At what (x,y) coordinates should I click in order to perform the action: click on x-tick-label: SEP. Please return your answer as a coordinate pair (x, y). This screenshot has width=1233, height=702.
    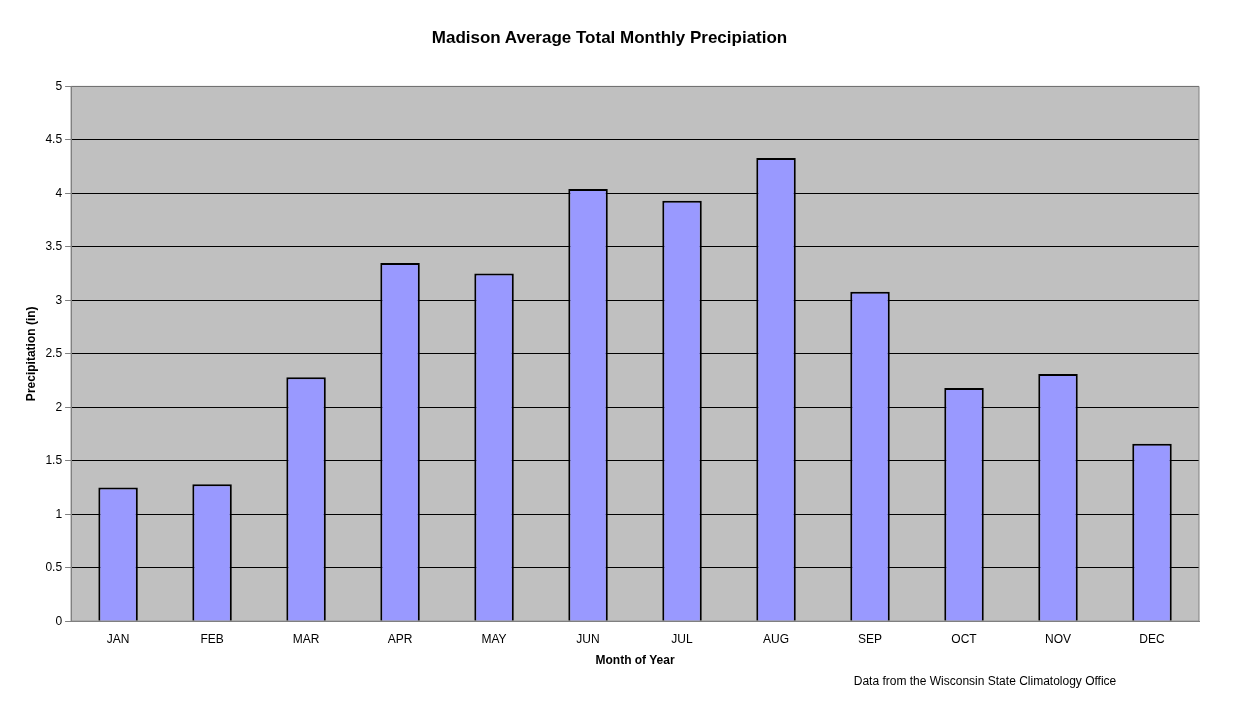
    Looking at the image, I should click on (870, 638).